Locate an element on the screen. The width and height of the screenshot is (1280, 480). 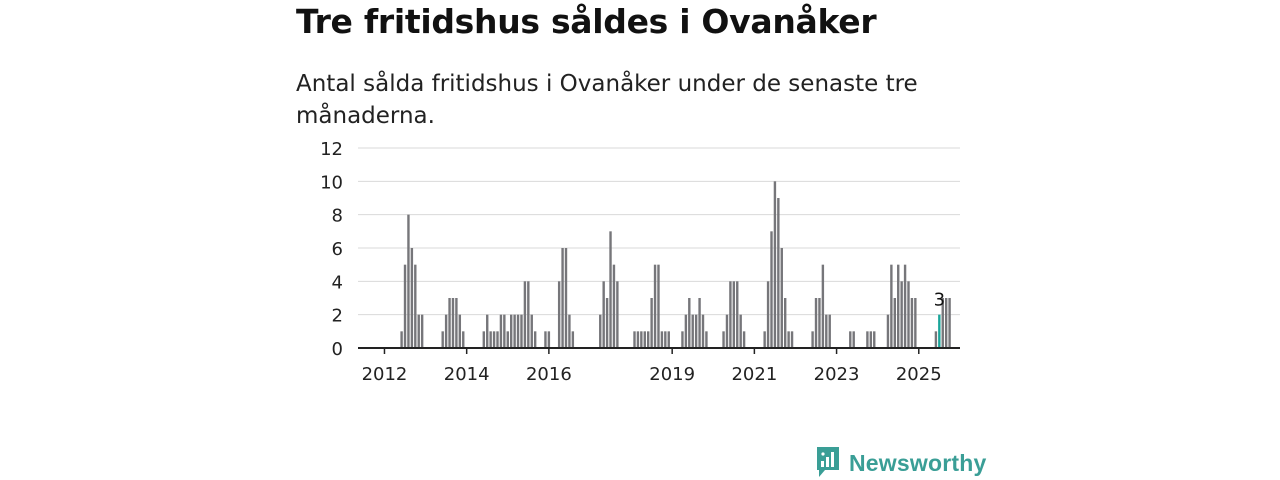
x-tick-label: 2021 is located at coordinates (754, 374).